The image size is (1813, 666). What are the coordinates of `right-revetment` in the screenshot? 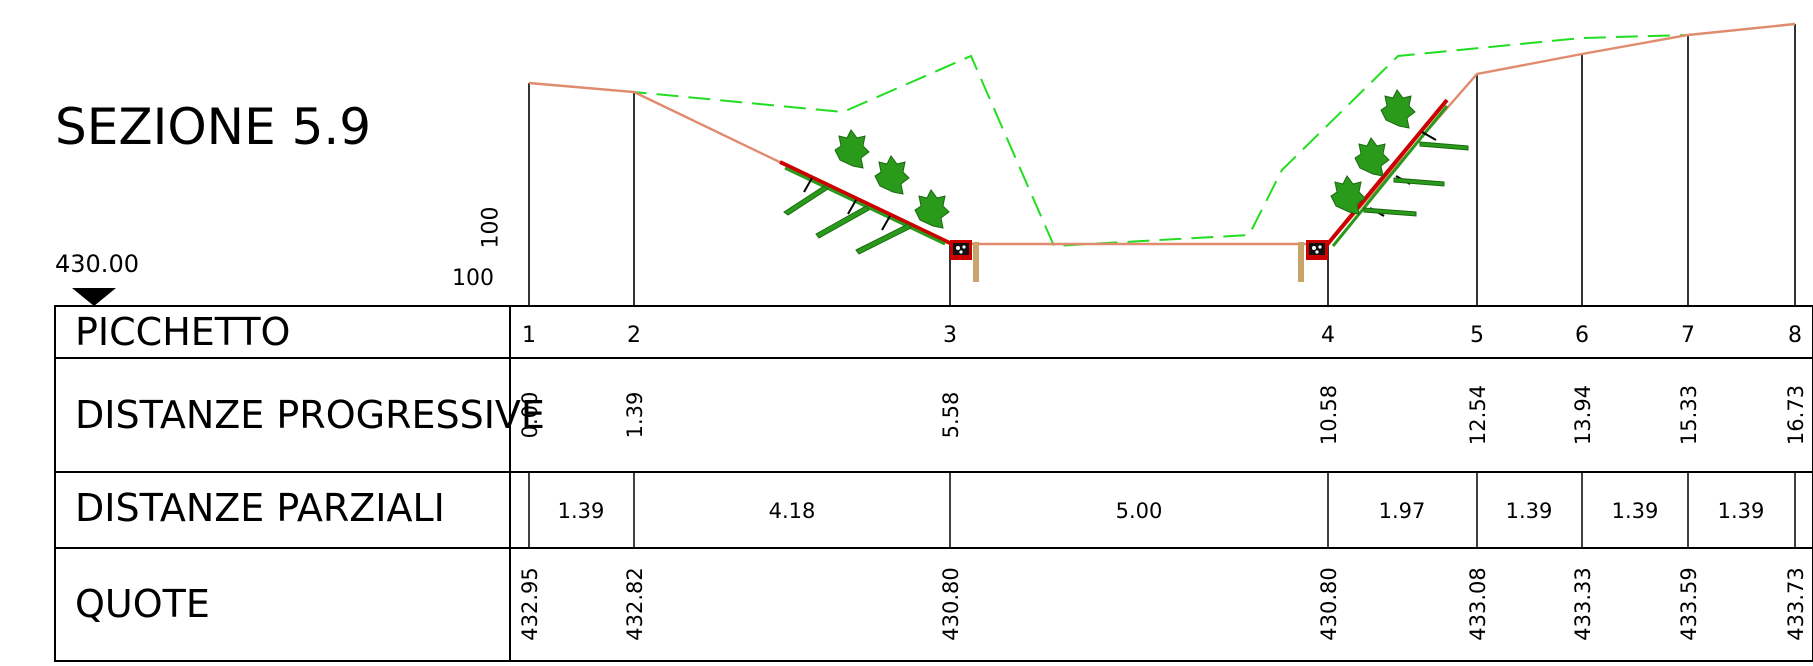 It's located at (1386, 173).